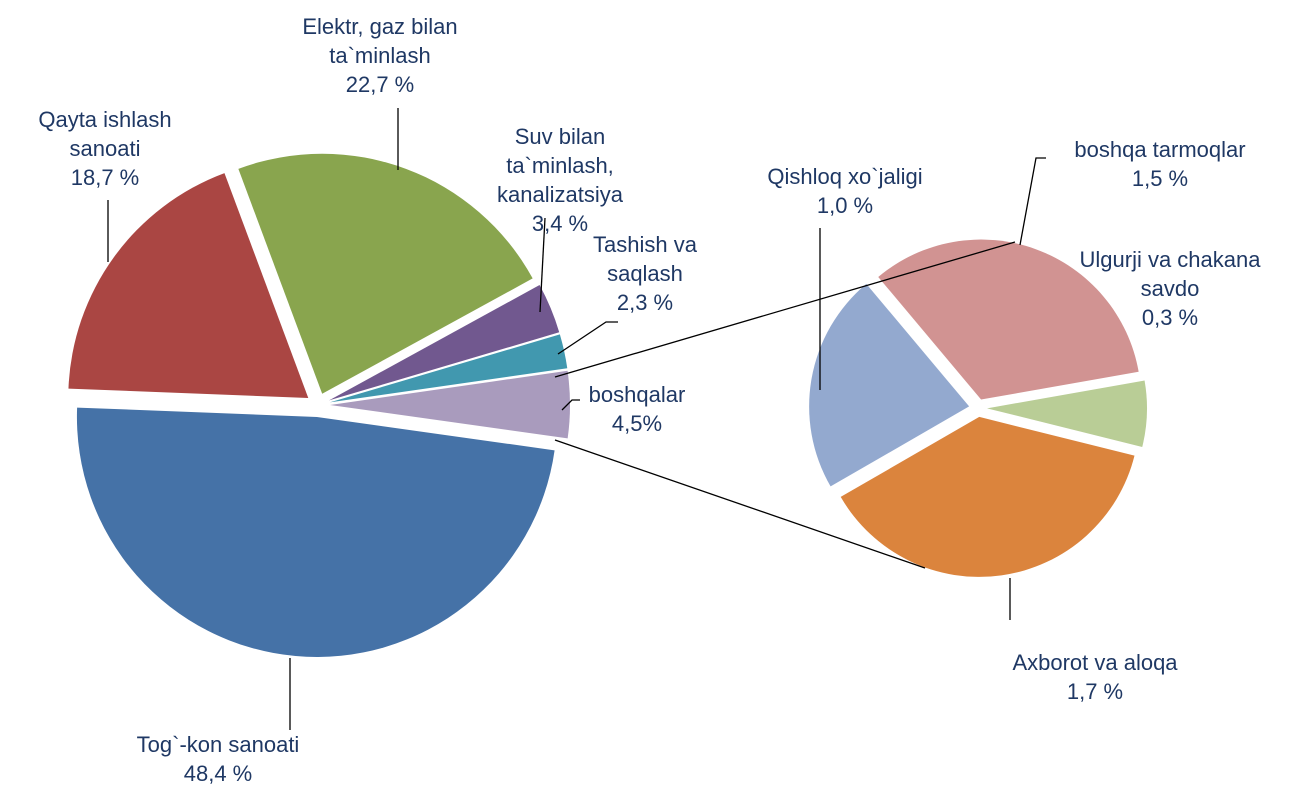  What do you see at coordinates (218, 773) in the screenshot?
I see `value-label: 48,4 %` at bounding box center [218, 773].